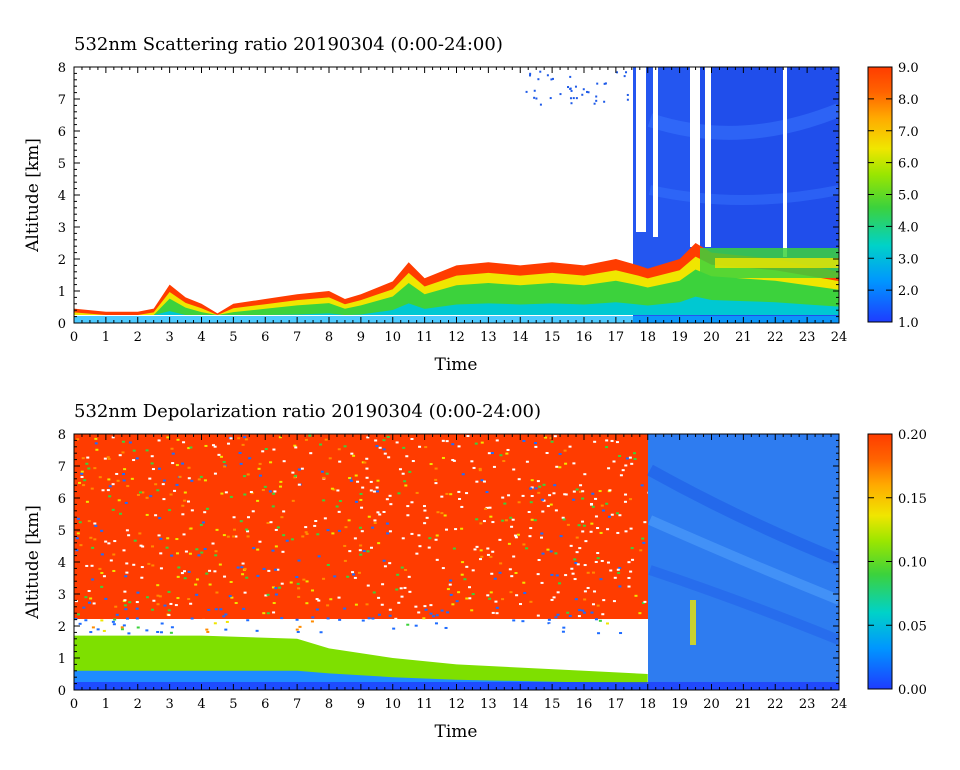  I want to click on depolarization-colorbar: 0.00 0.05 0.10 0.15 0.20, so click(897, 563).